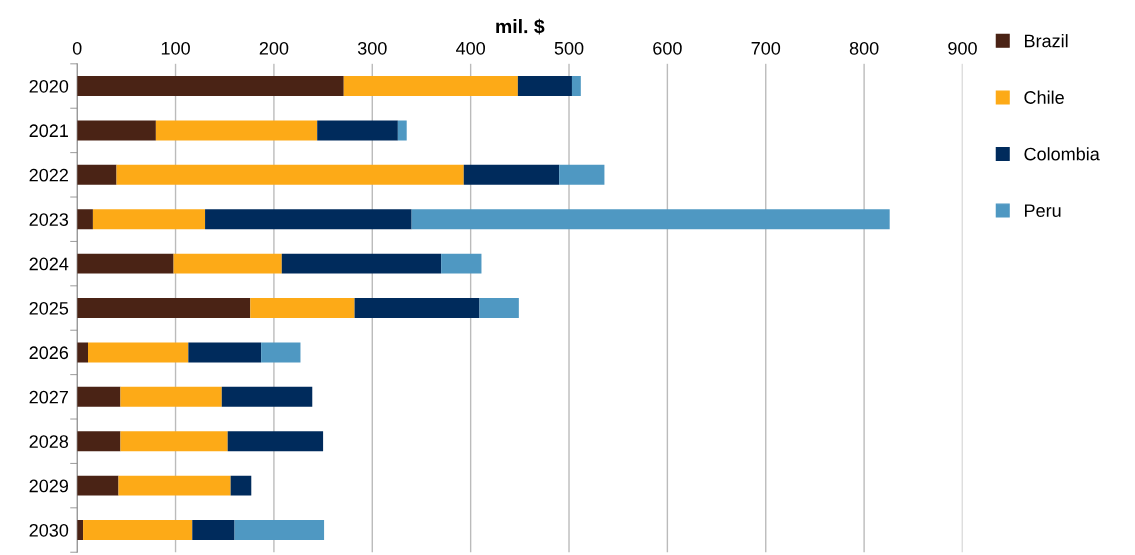  What do you see at coordinates (49, 219) in the screenshot?
I see `y-tick-label: 2023` at bounding box center [49, 219].